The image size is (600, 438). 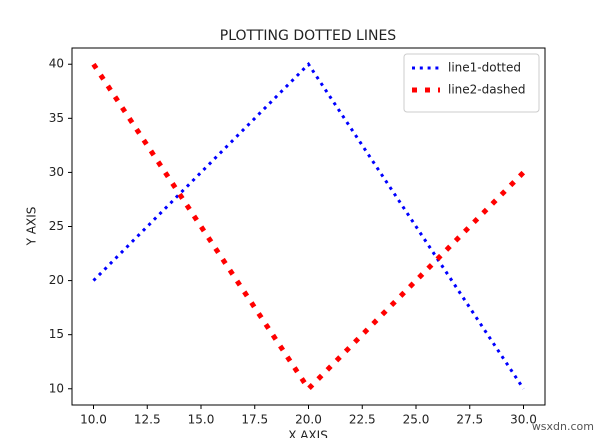 What do you see at coordinates (56, 64) in the screenshot?
I see `y-tick-label: 40` at bounding box center [56, 64].